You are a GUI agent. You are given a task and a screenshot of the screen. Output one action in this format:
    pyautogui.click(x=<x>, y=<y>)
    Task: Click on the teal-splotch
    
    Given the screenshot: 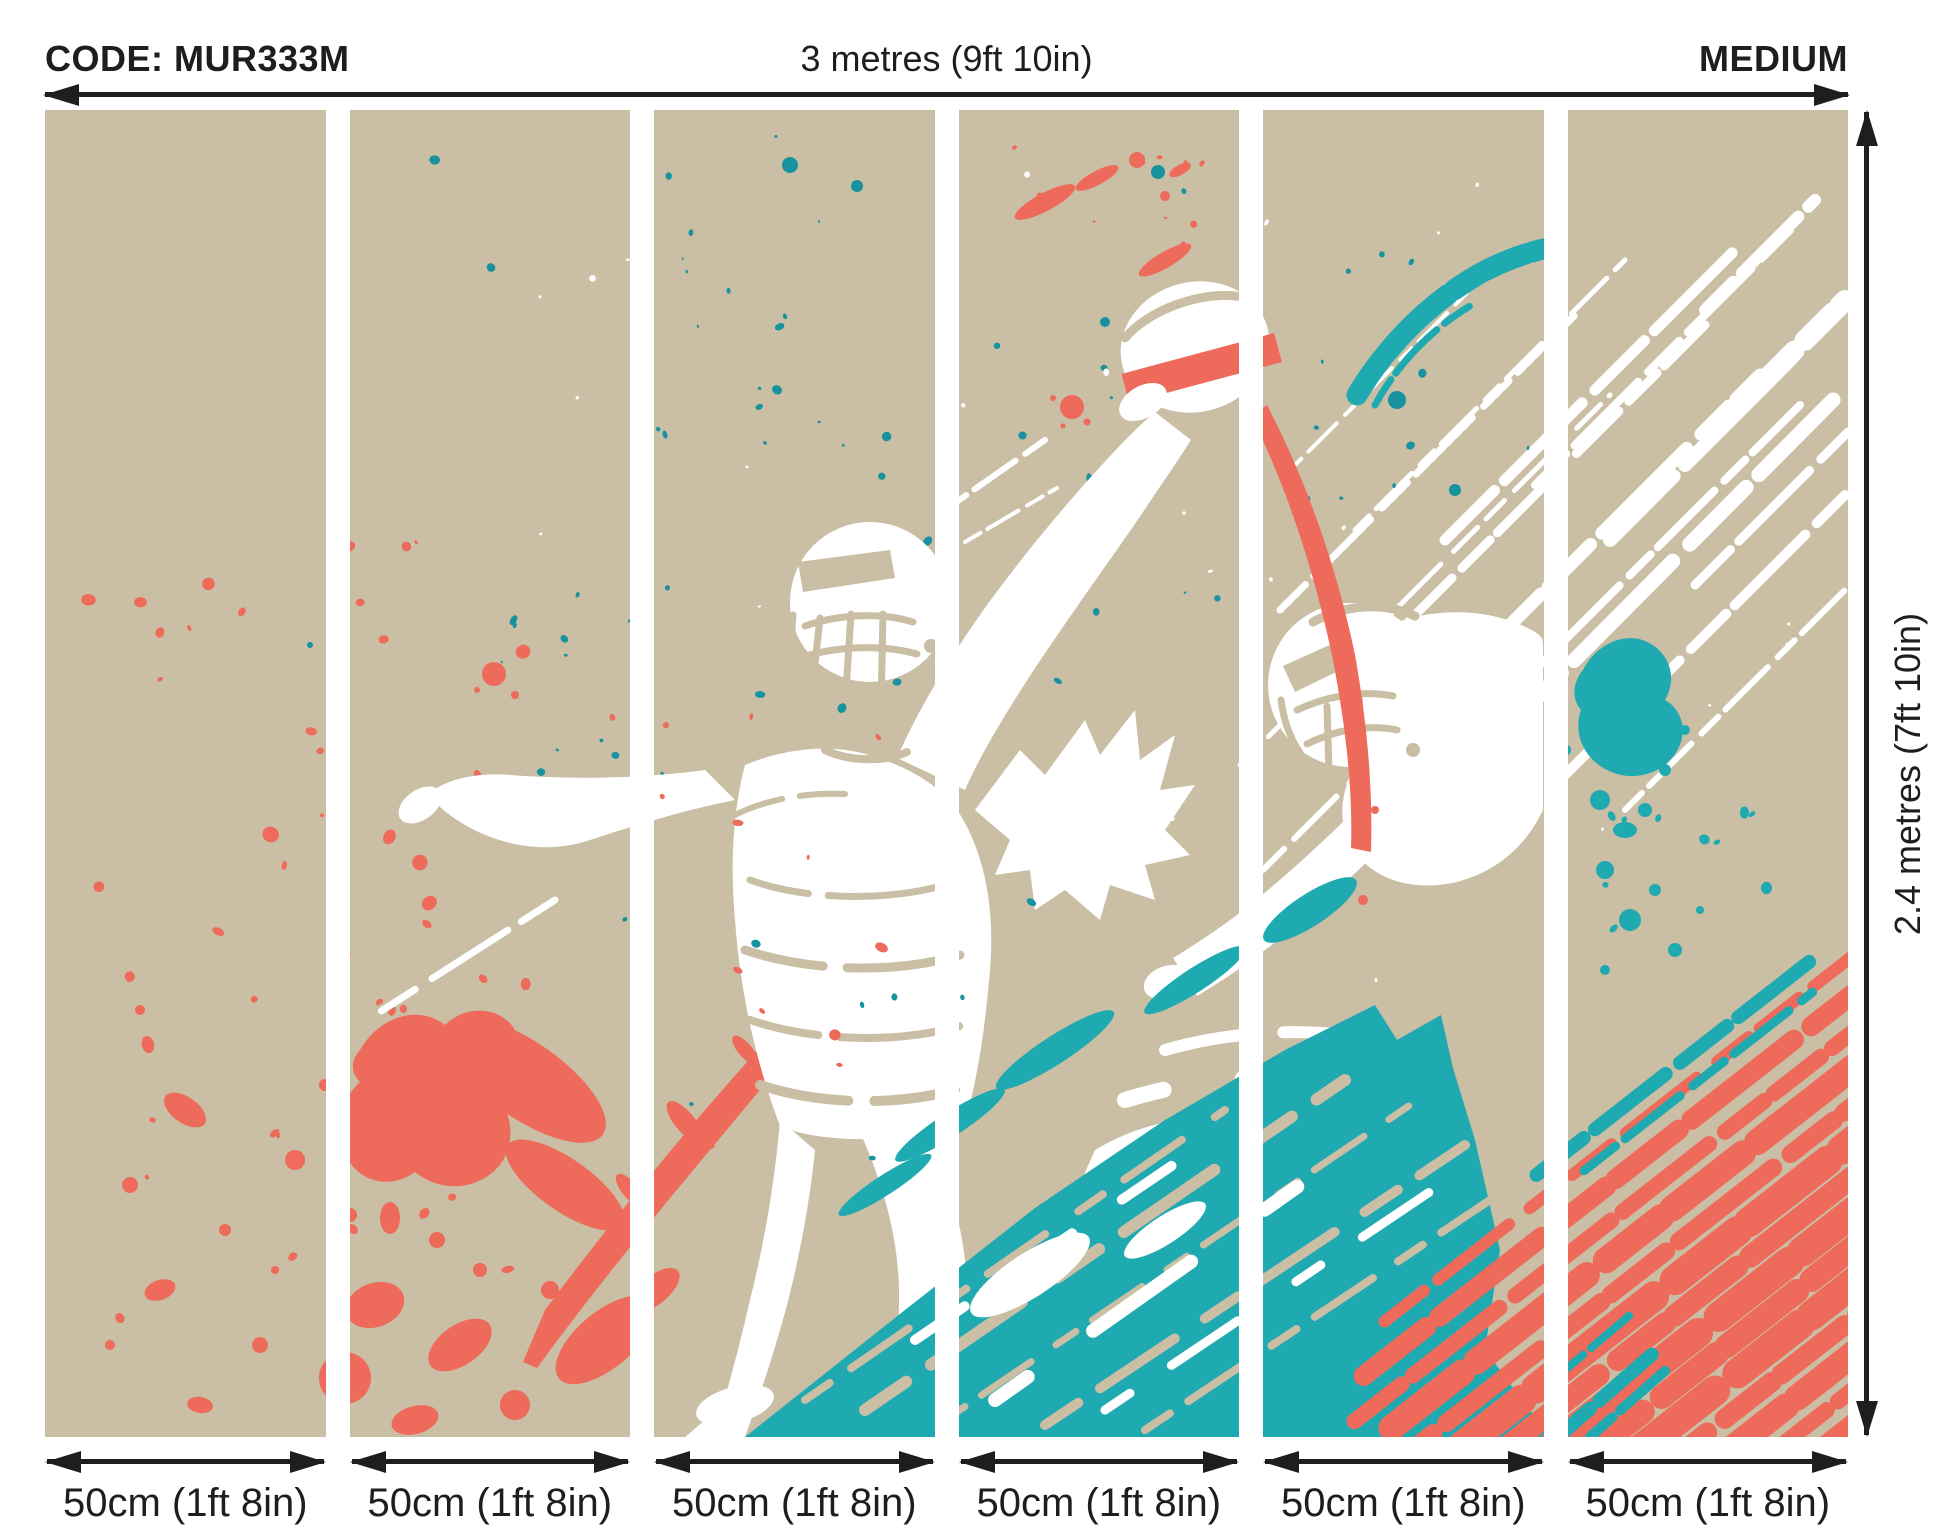 What is the action you would take?
    pyautogui.click(x=1631, y=806)
    